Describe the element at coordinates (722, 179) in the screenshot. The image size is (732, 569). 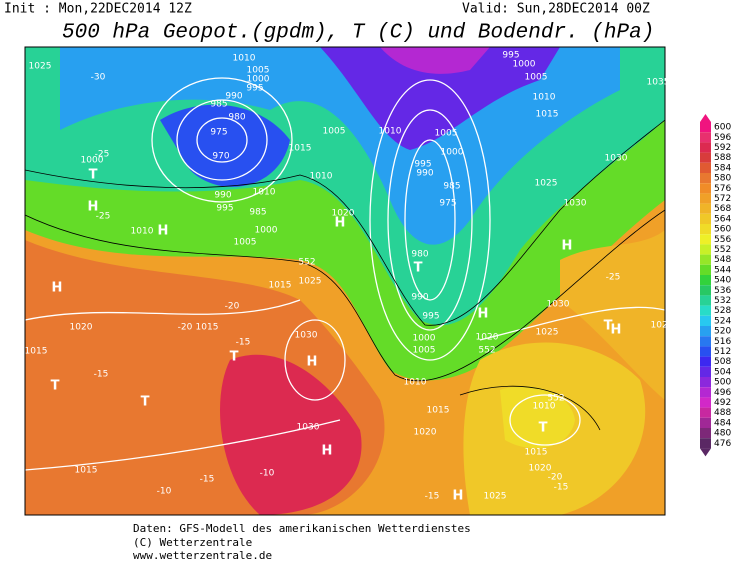
I see `colorbar-label: 580` at that location.